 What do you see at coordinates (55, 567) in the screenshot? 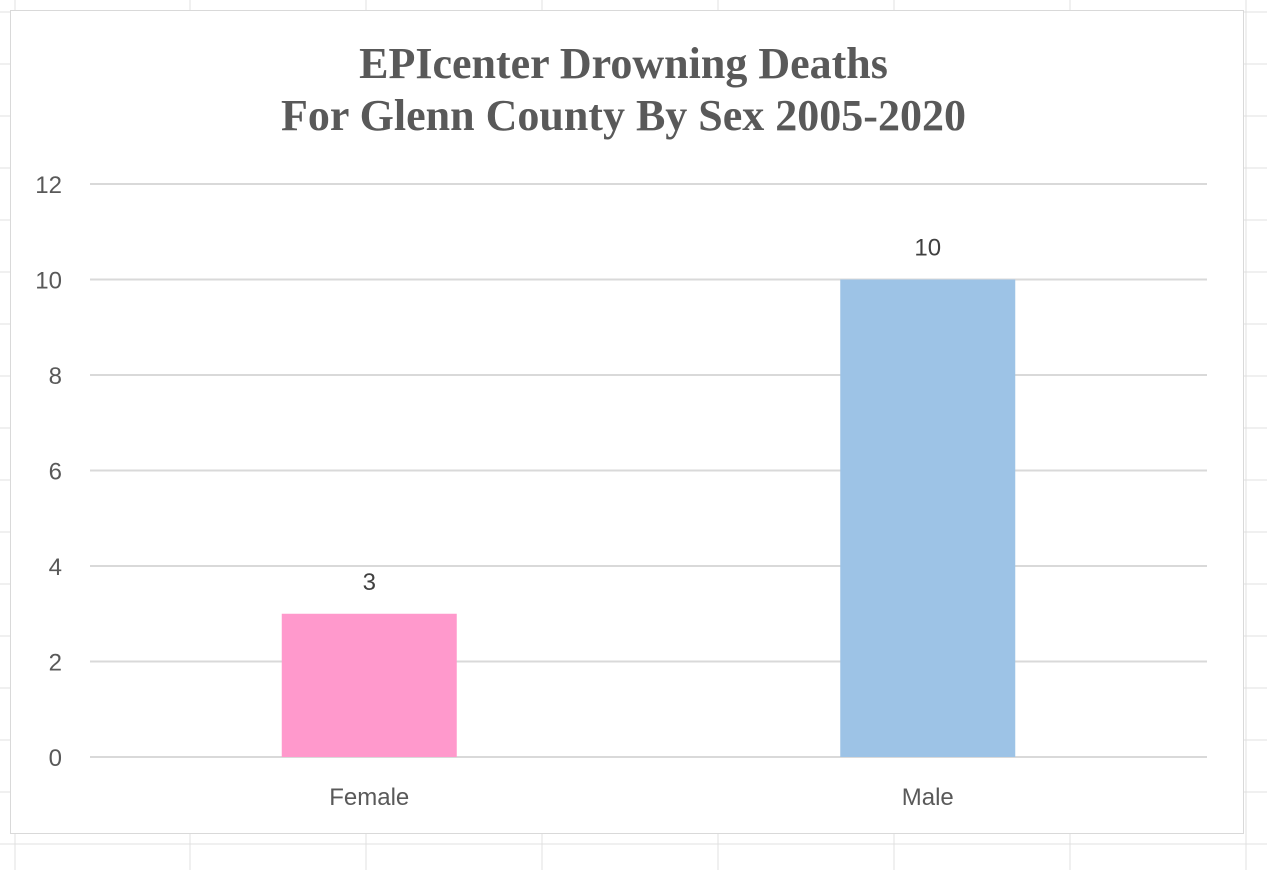
I see `y-tick-label: 4` at bounding box center [55, 567].